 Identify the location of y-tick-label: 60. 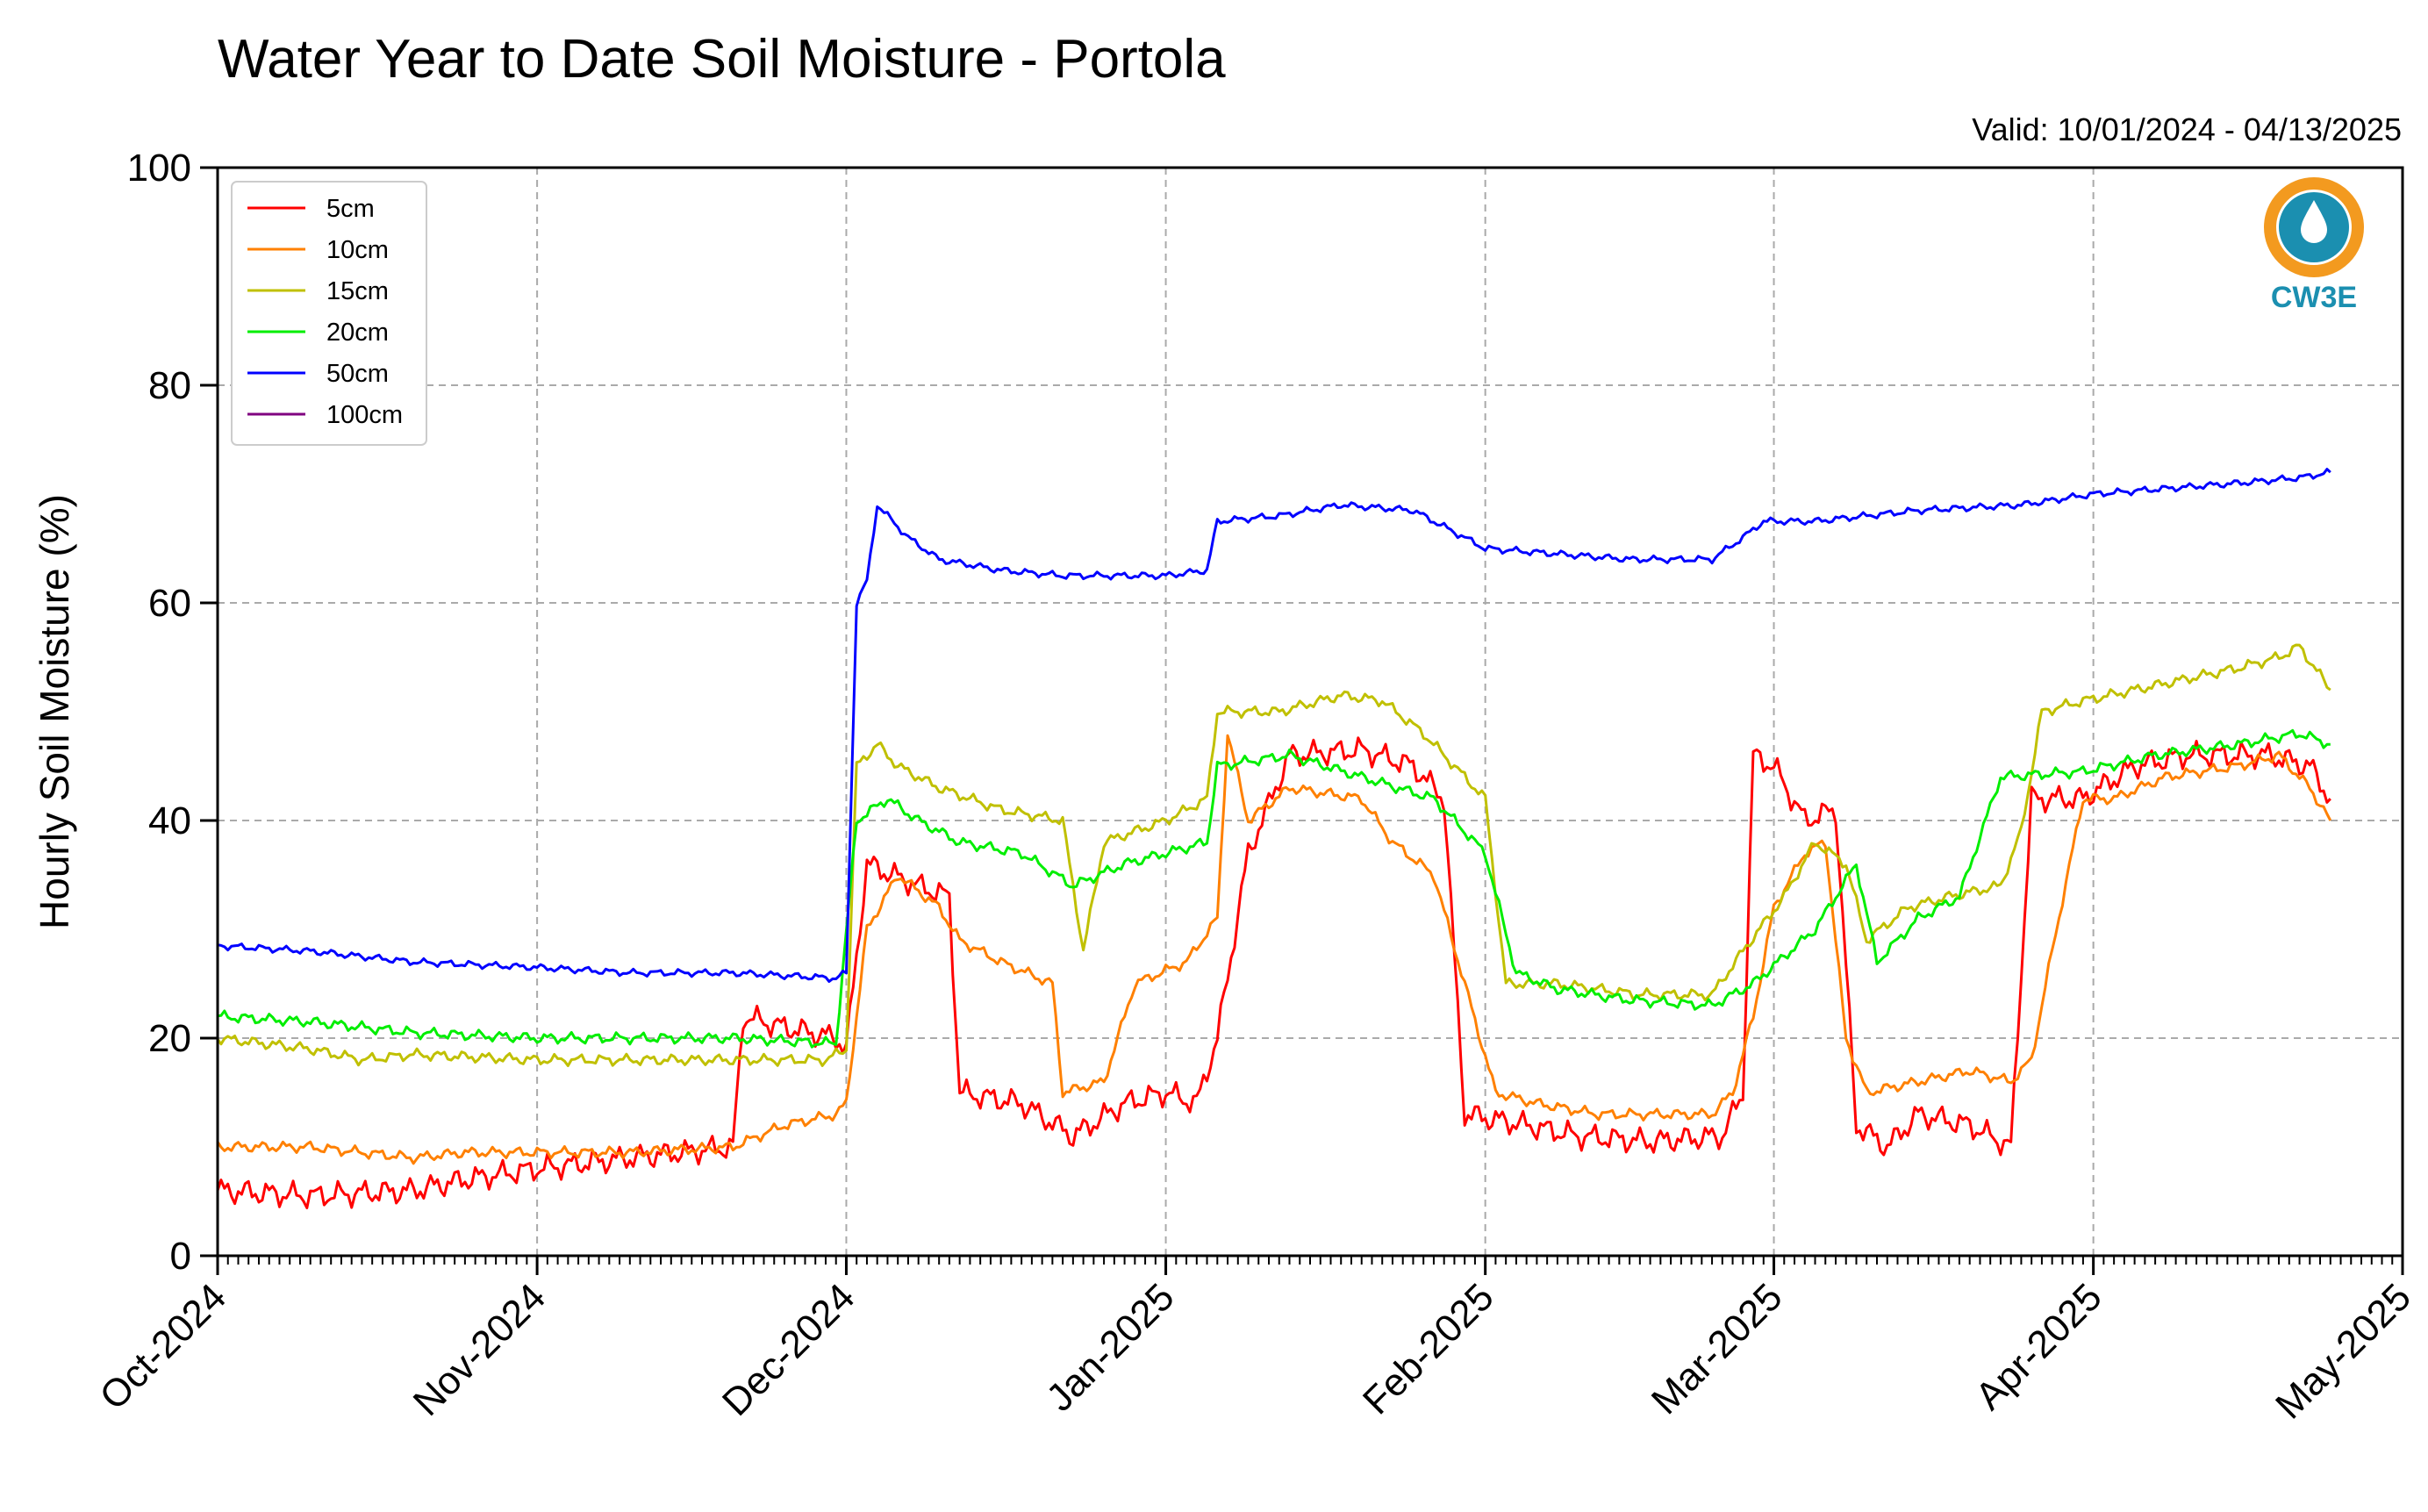
(169, 603).